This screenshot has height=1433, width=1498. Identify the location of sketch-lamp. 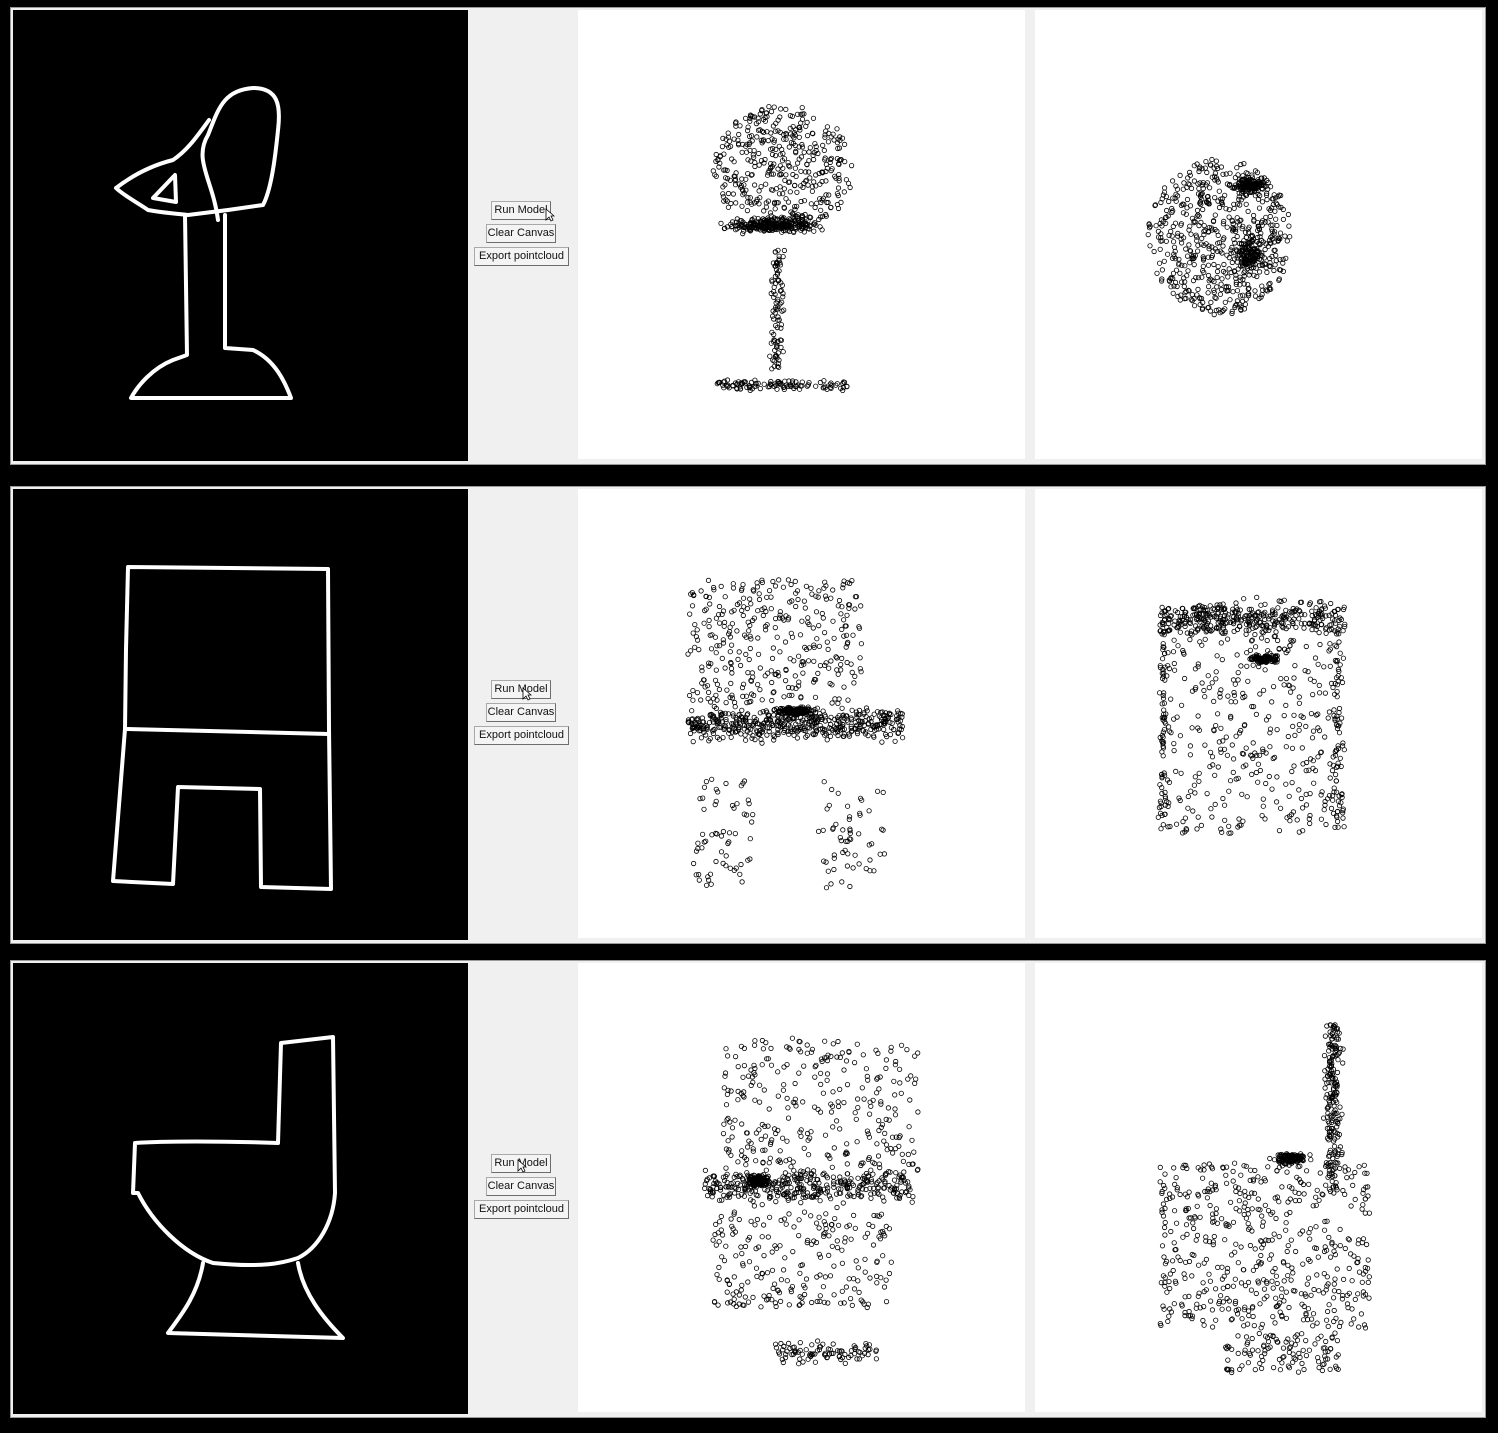
(203, 243).